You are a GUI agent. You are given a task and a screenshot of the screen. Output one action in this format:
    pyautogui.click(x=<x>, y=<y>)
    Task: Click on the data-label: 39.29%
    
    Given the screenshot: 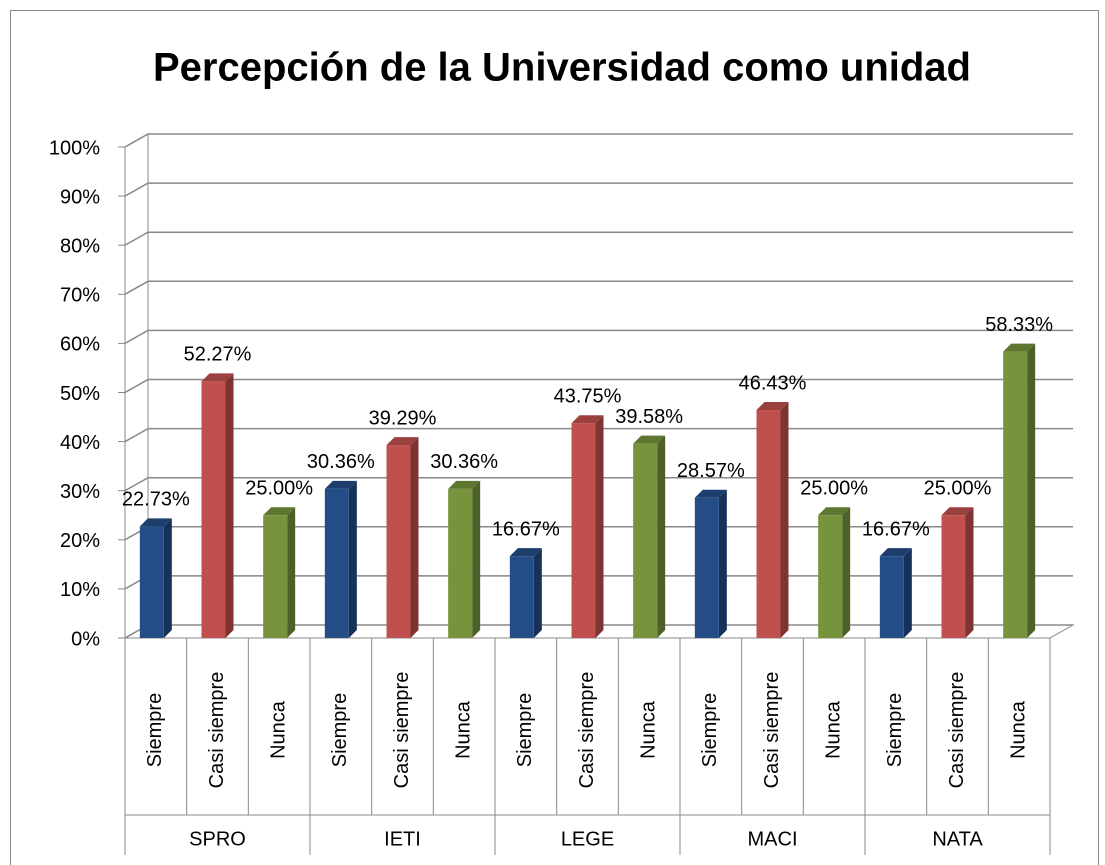 What is the action you would take?
    pyautogui.click(x=403, y=418)
    